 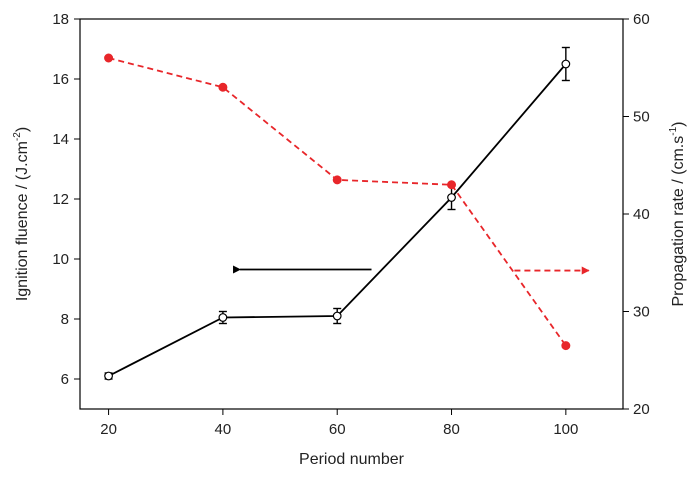 What do you see at coordinates (60, 19) in the screenshot?
I see `left-y-tick-label: 18` at bounding box center [60, 19].